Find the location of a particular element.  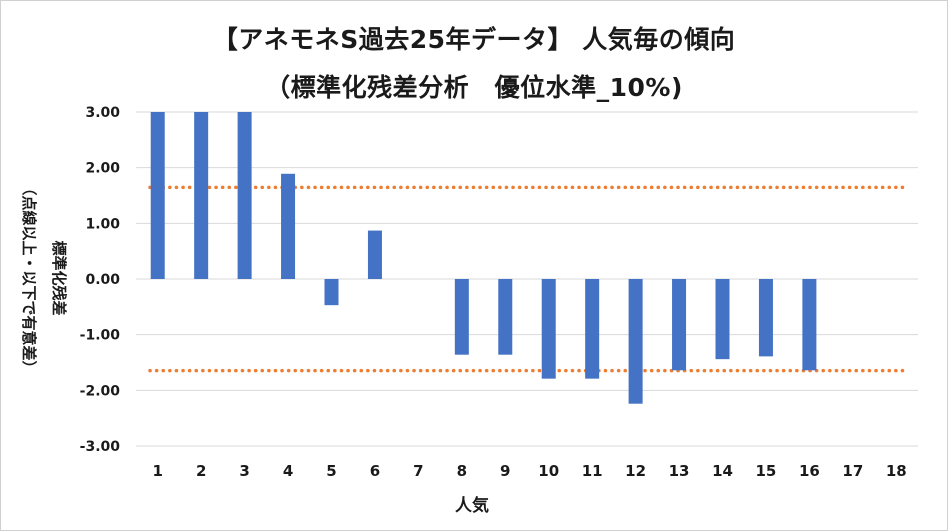

x-tick-label: 14 is located at coordinates (722, 471).